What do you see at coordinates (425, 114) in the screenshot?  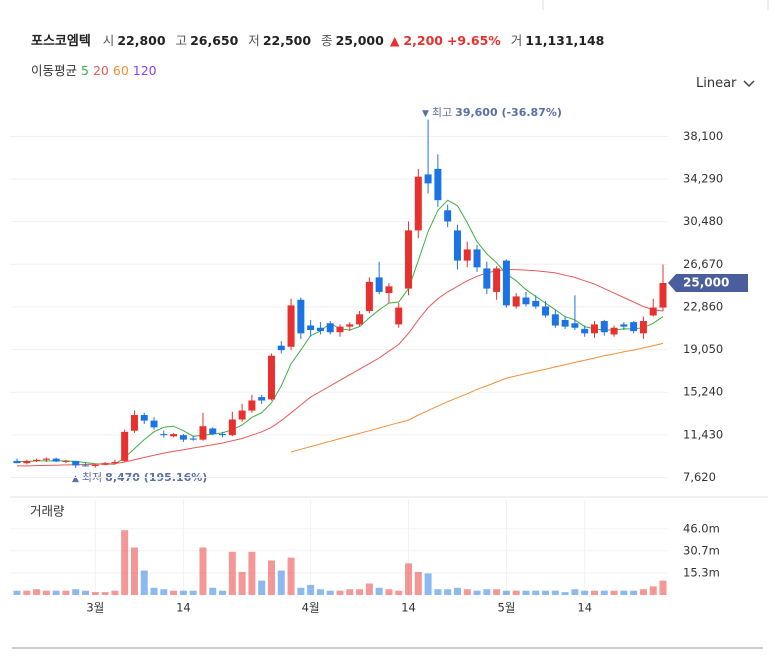 I see `high-marker: ▼` at bounding box center [425, 114].